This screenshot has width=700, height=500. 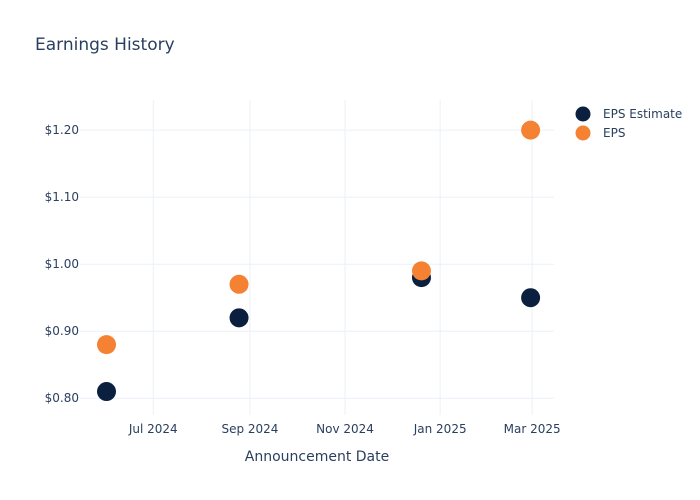 What do you see at coordinates (62, 130) in the screenshot?
I see `y-tick-label: $1.20` at bounding box center [62, 130].